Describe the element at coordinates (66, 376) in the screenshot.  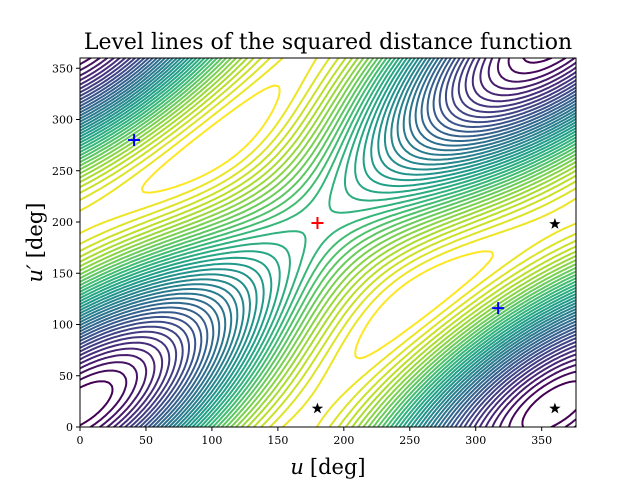
I see `y-tick-label: 50` at that location.